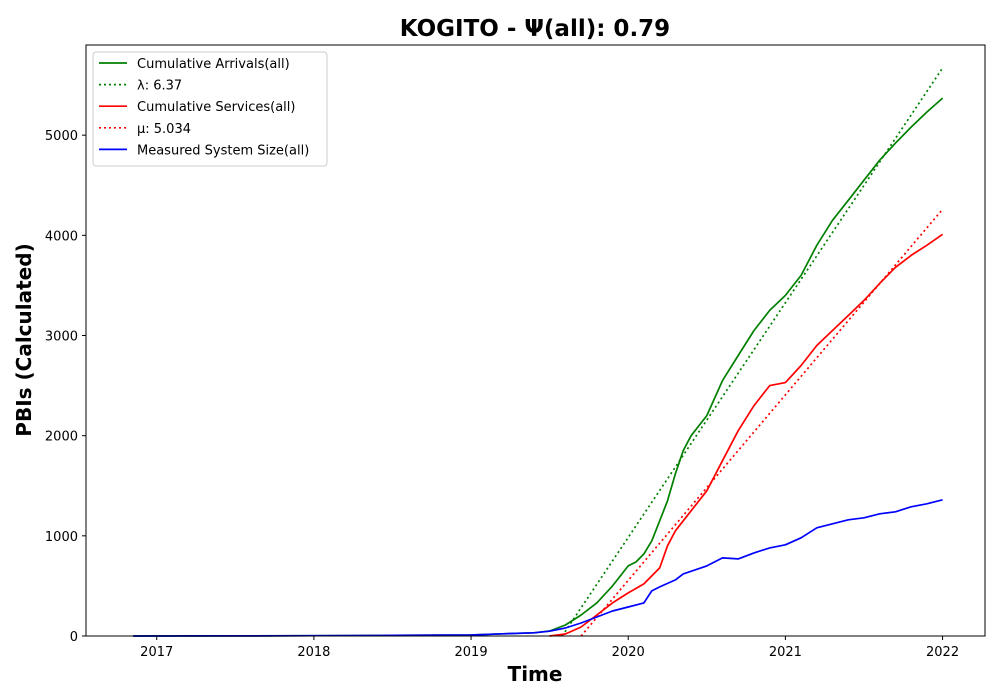 The height and width of the screenshot is (700, 1000). What do you see at coordinates (535, 29) in the screenshot?
I see `chart-title: KOGITO - Ψ(all): 0.79` at bounding box center [535, 29].